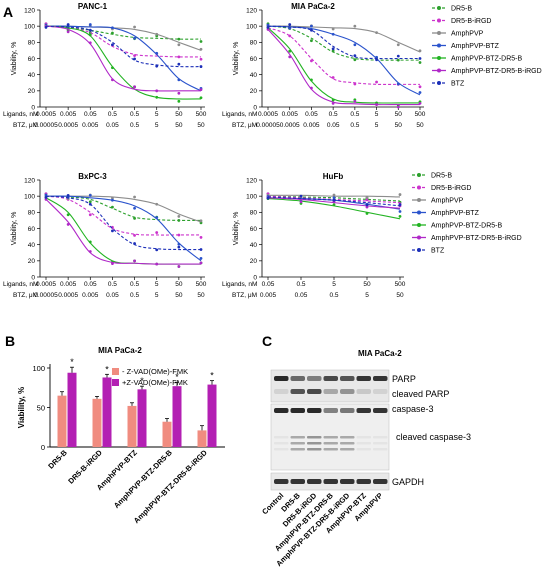 This screenshot has height=567, width=550. Describe the element at coordinates (112, 295) in the screenshot. I see `btz-value: 0.05` at that location.